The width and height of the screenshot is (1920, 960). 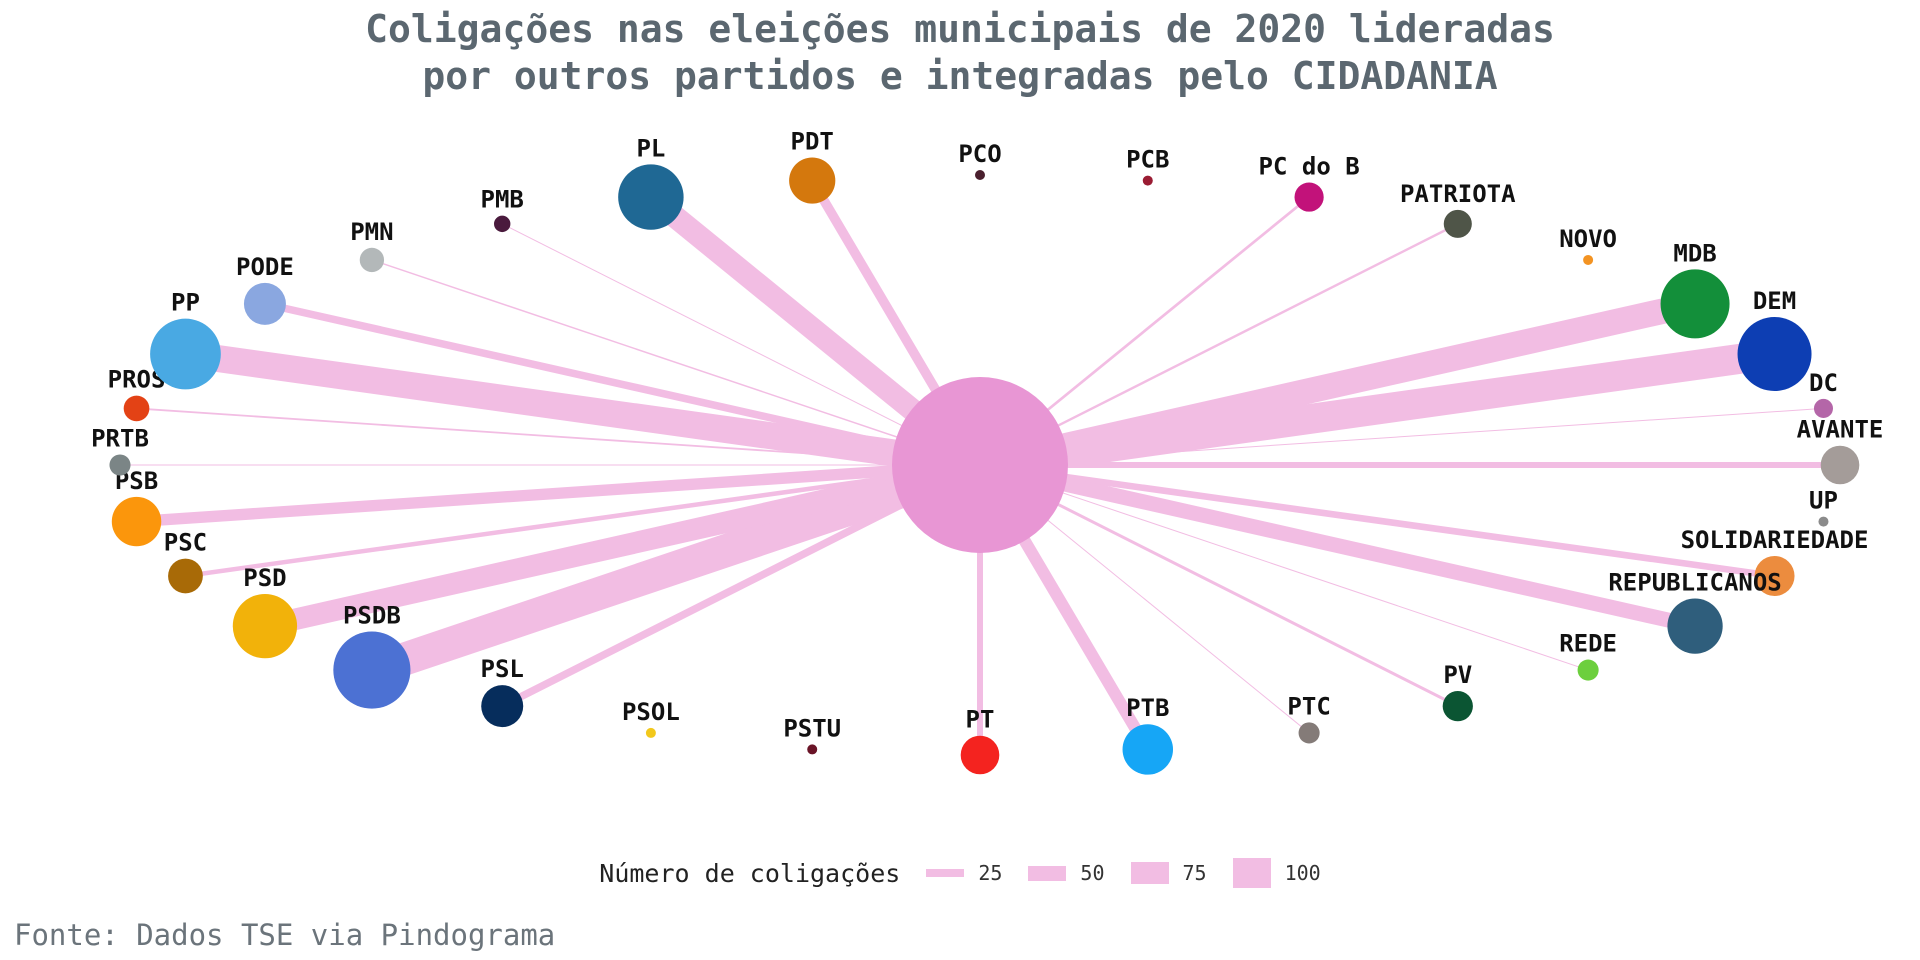 What do you see at coordinates (1309, 197) in the screenshot?
I see `node-pc-do-b` at bounding box center [1309, 197].